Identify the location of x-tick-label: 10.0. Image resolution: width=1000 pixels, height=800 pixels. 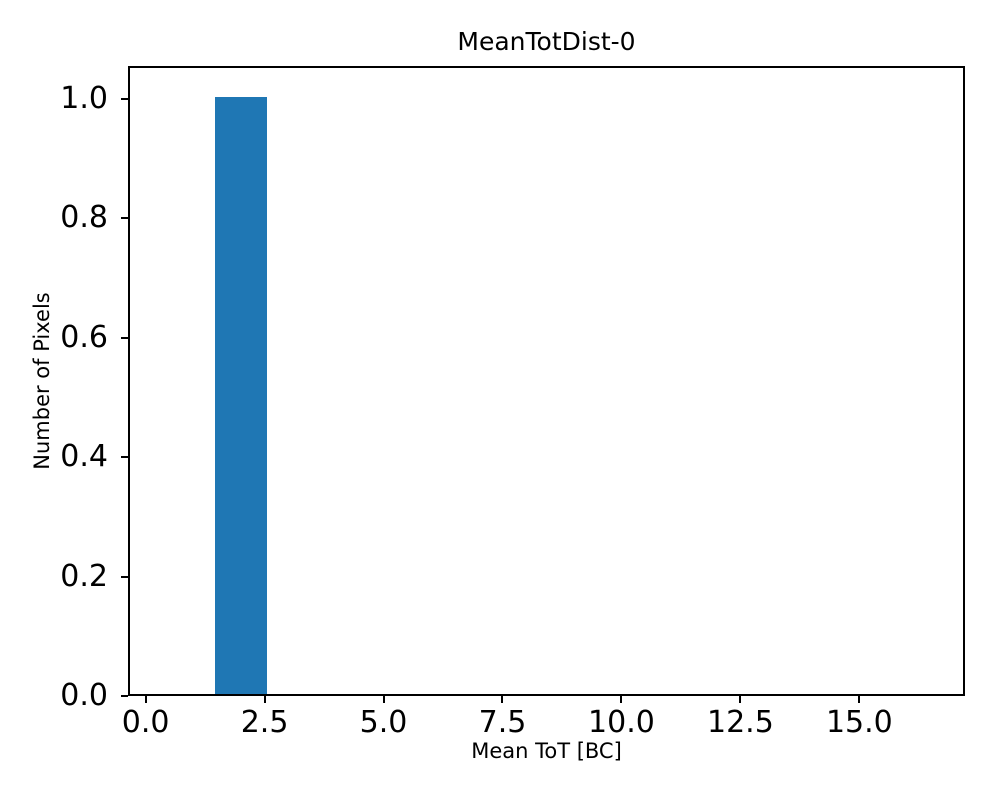
(621, 722).